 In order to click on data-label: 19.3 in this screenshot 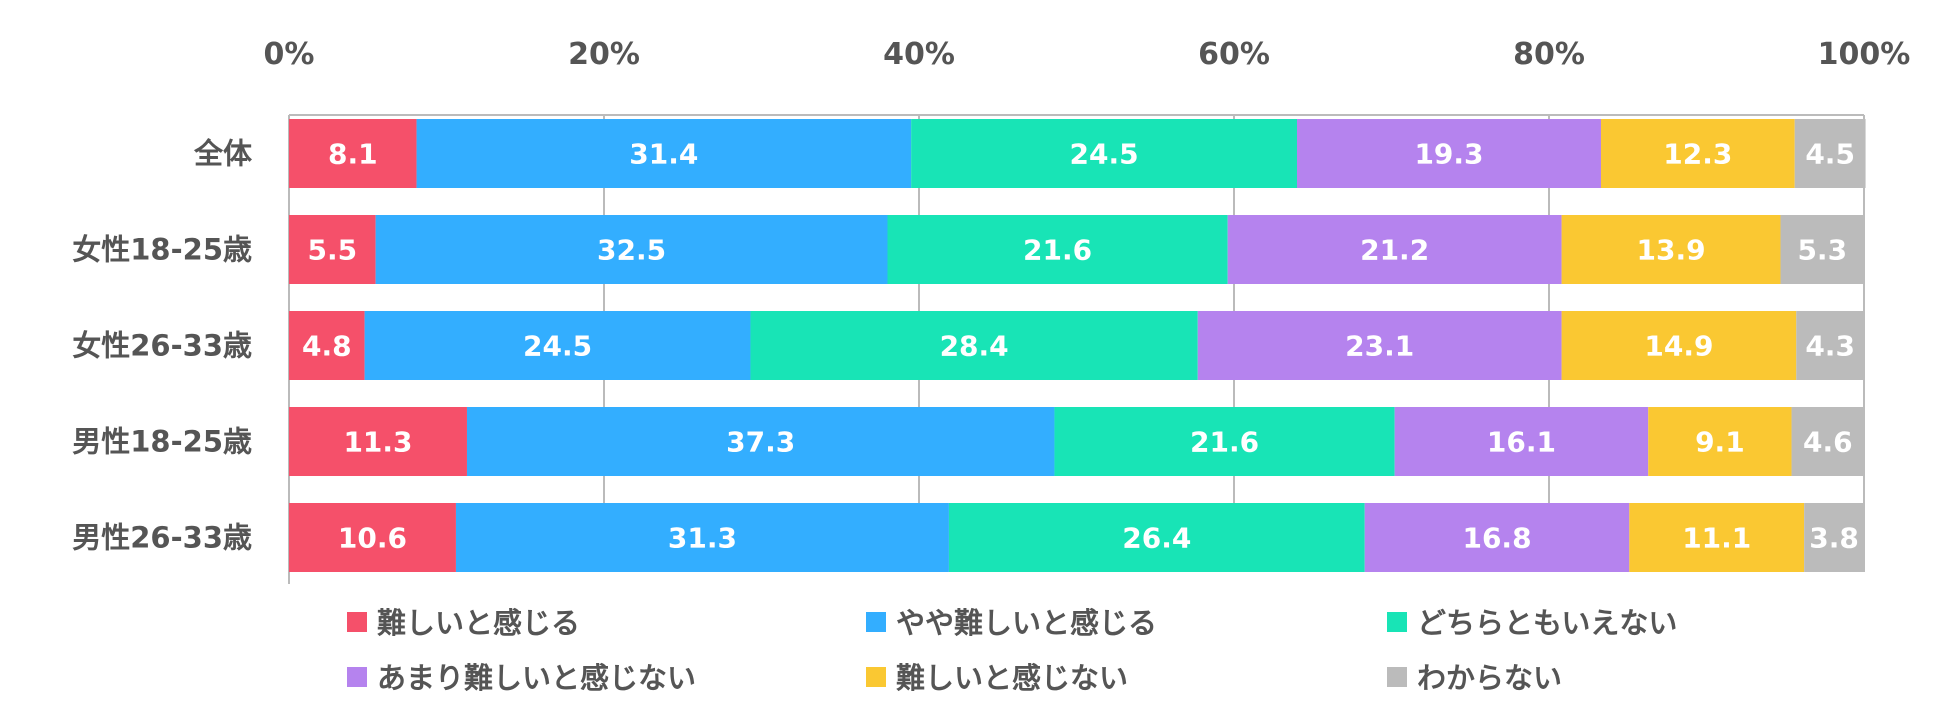, I will do `click(1448, 154)`.